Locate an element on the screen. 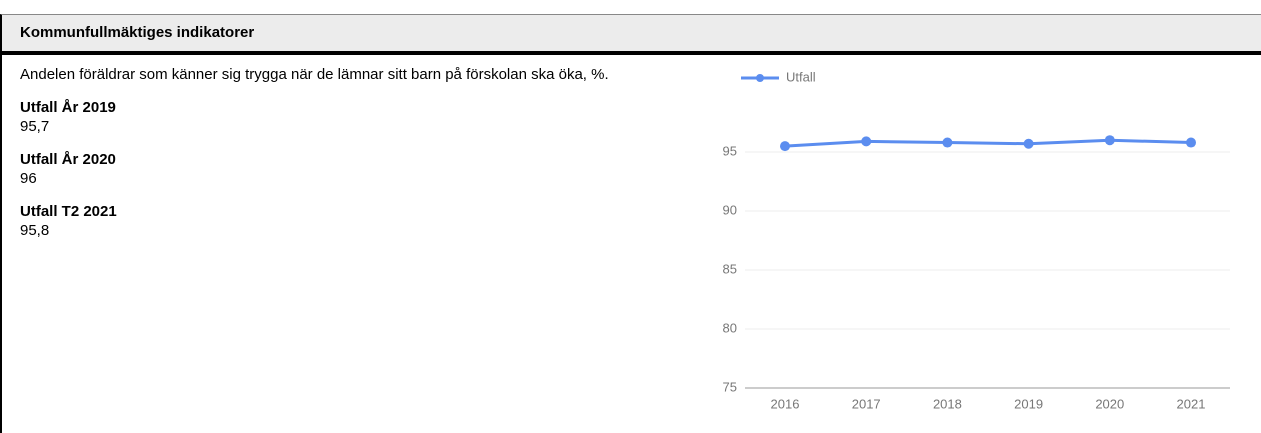 The image size is (1261, 433). item: Utfall T2 2021 95,8 is located at coordinates (350, 221).